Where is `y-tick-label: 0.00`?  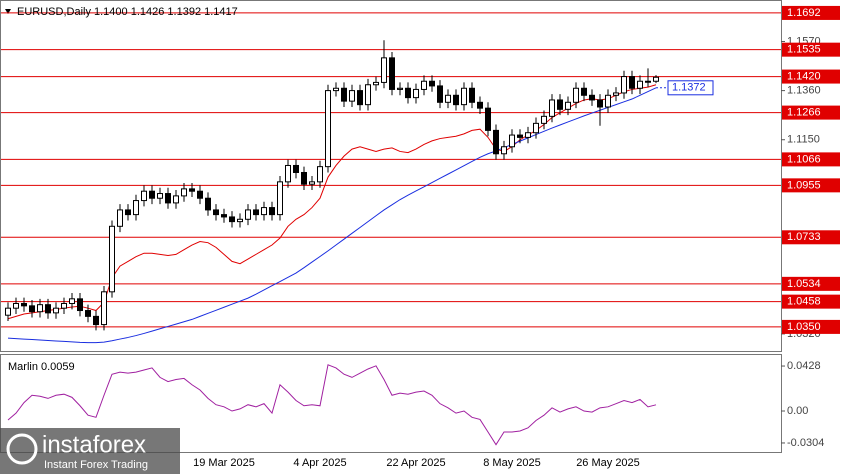 y-tick-label: 0.00 is located at coordinates (797, 411).